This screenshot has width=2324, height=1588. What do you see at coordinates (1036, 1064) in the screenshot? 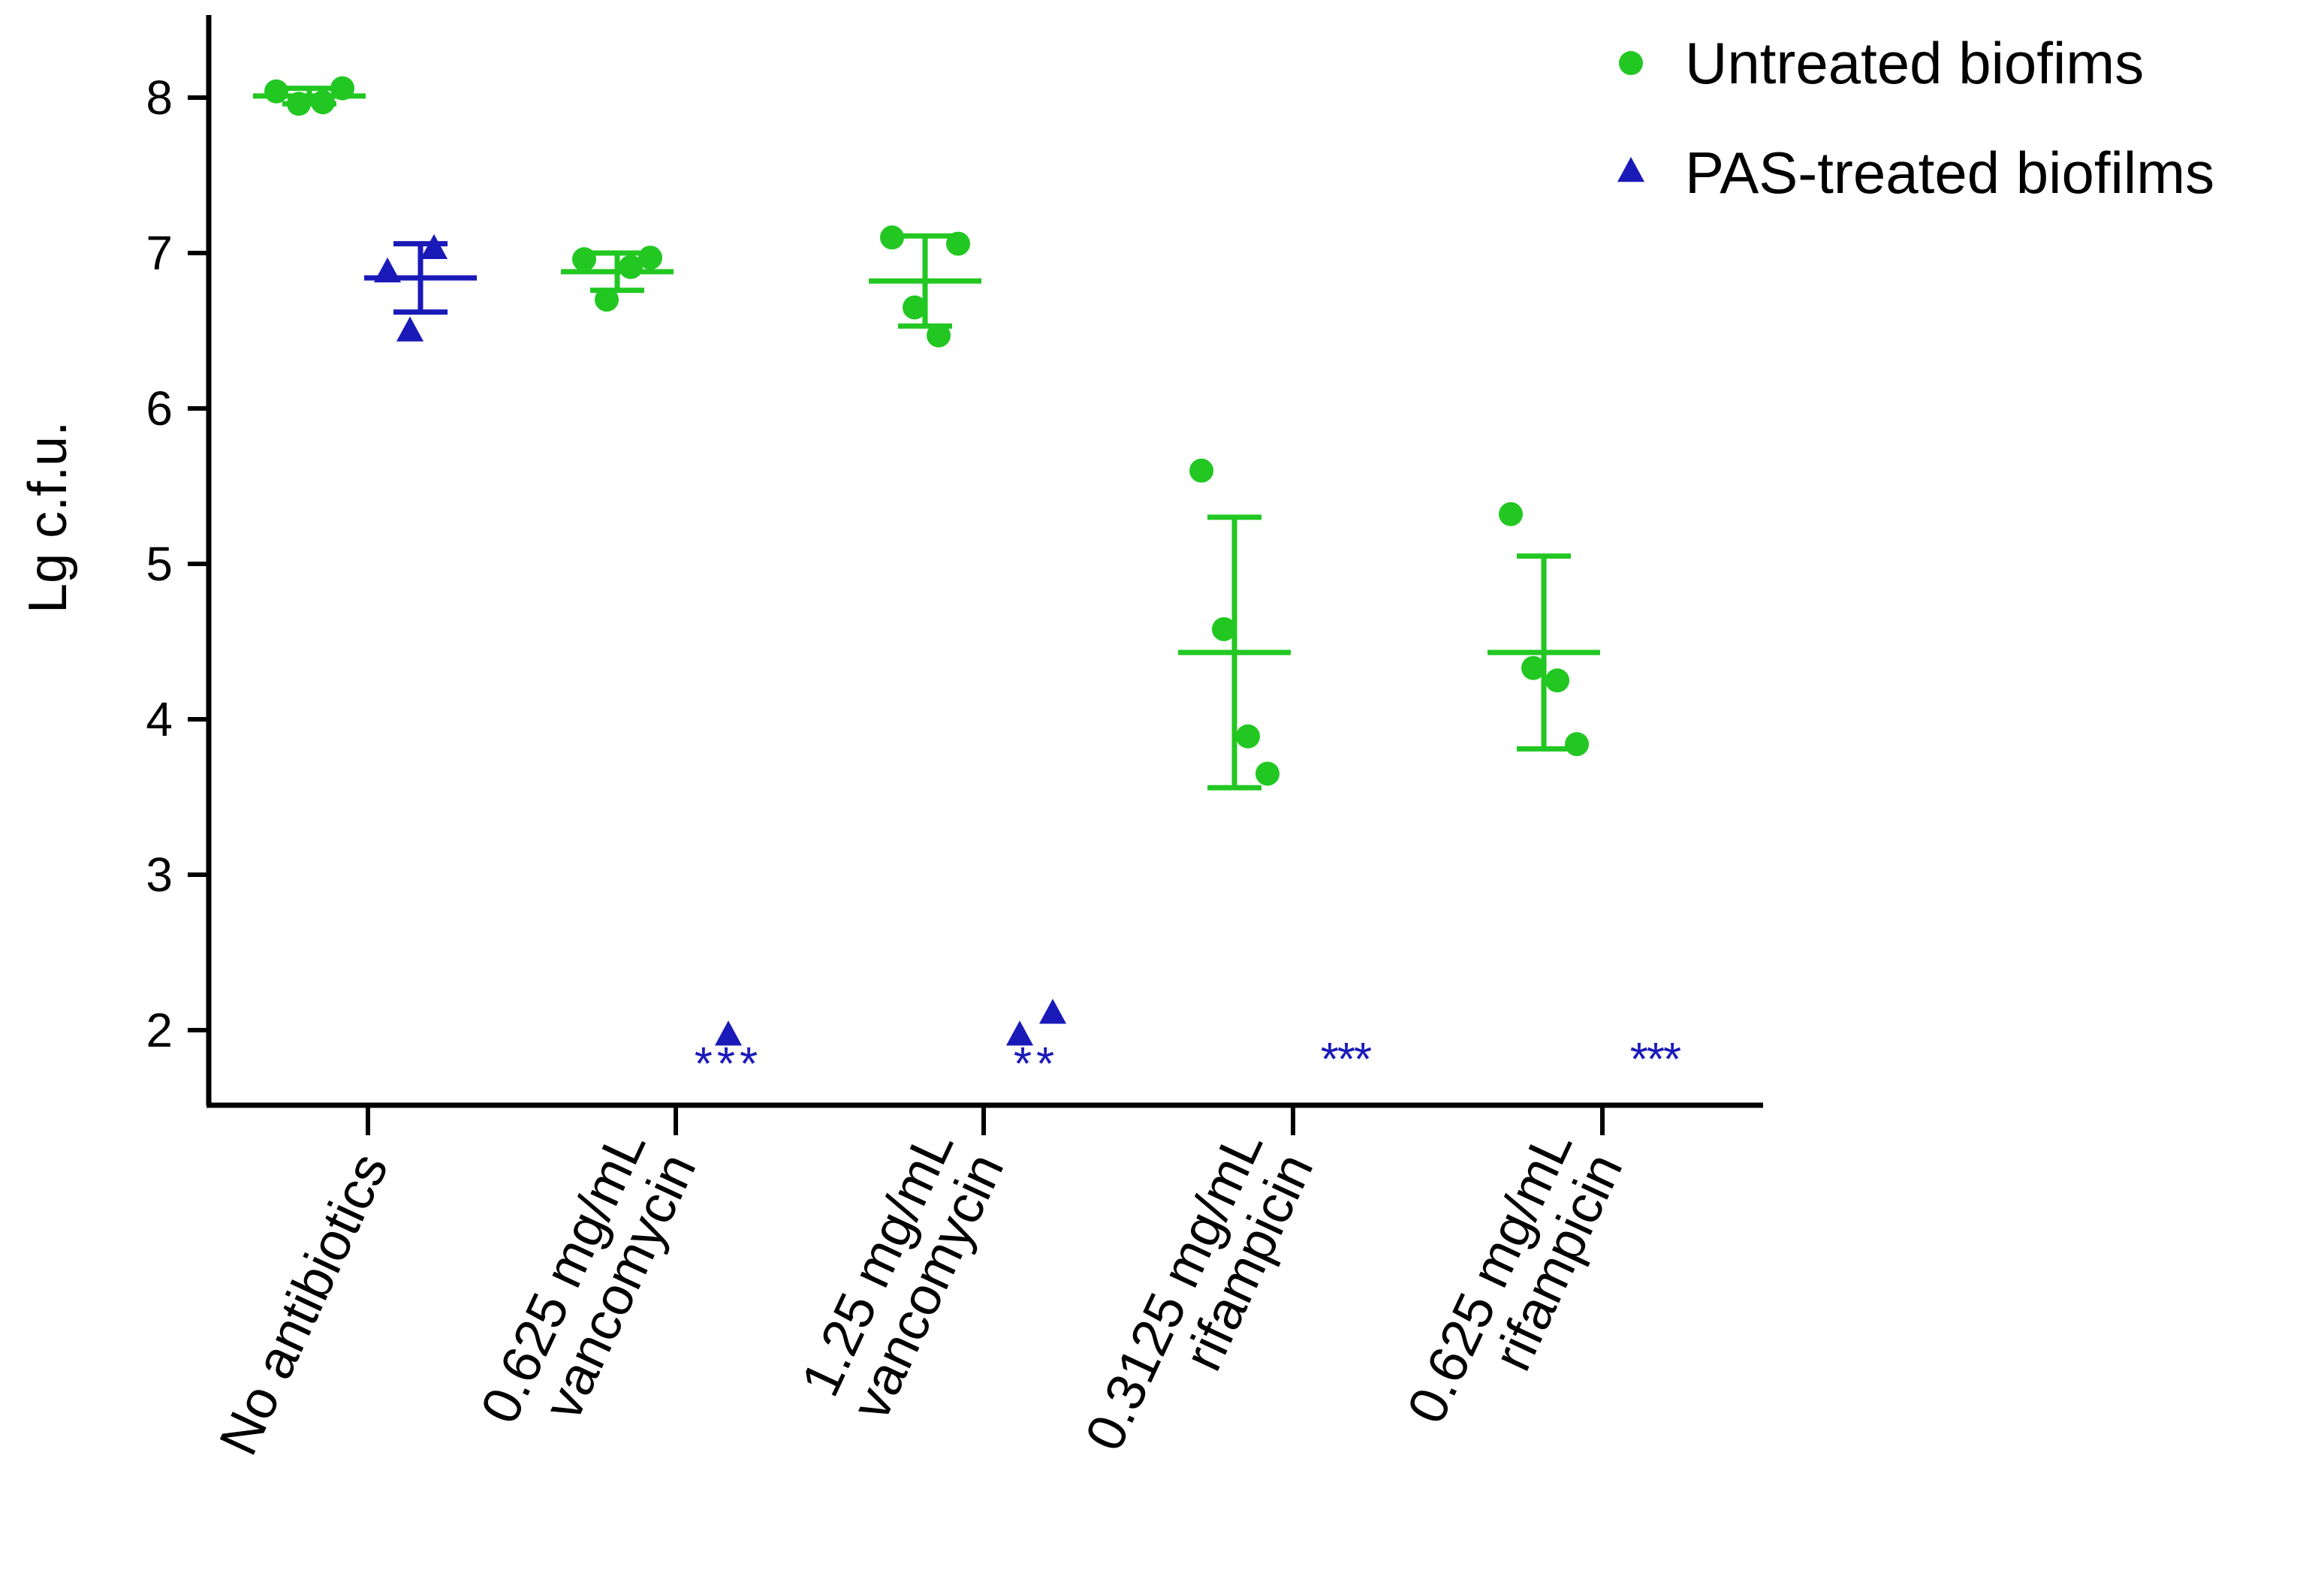
I see `significance-stars: **` at bounding box center [1036, 1064].